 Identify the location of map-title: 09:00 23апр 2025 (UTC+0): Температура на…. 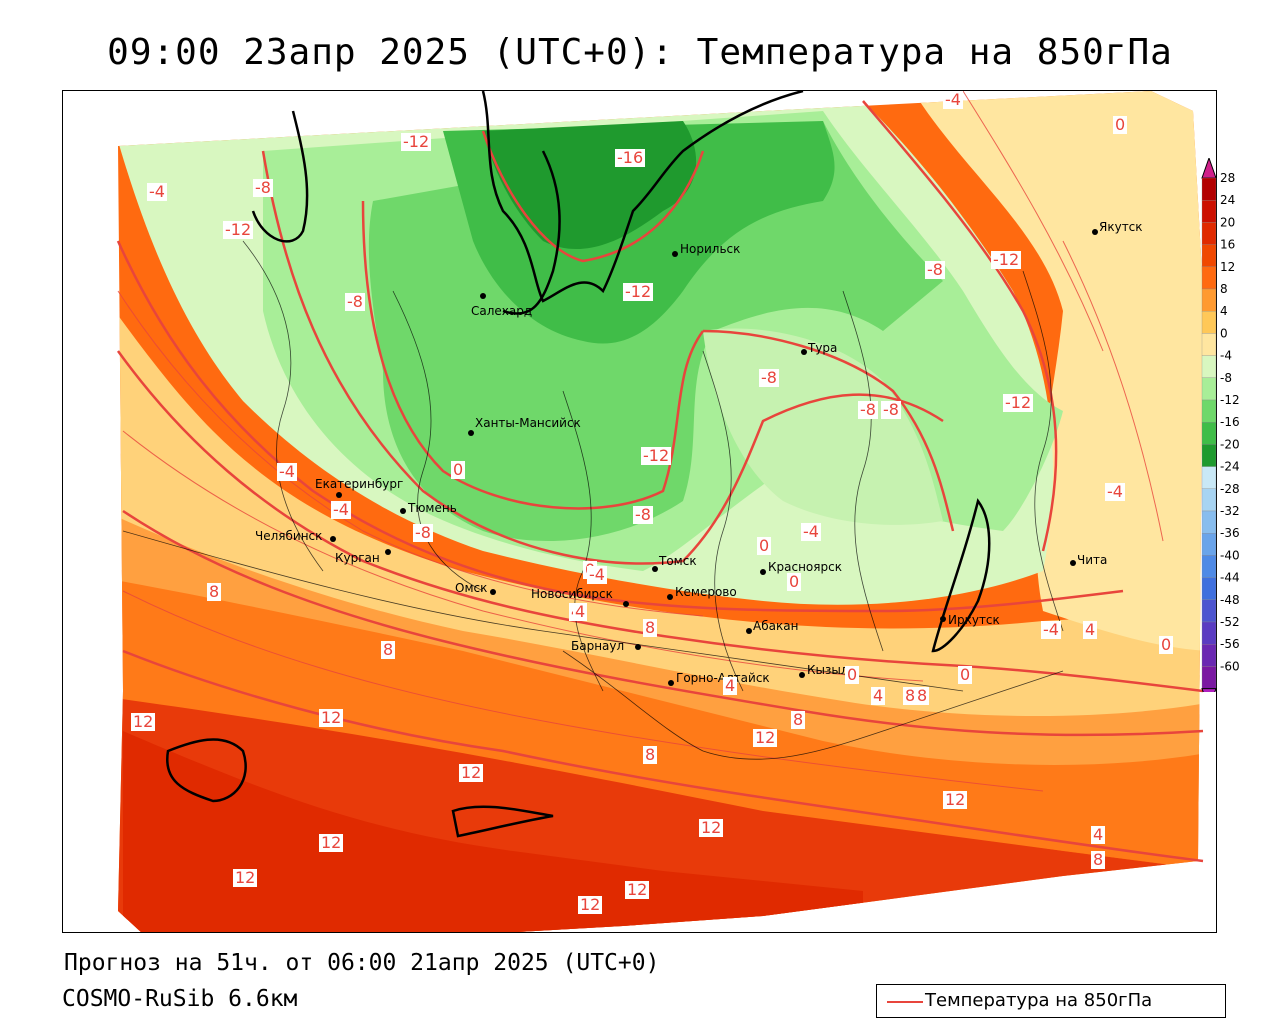
(640, 52).